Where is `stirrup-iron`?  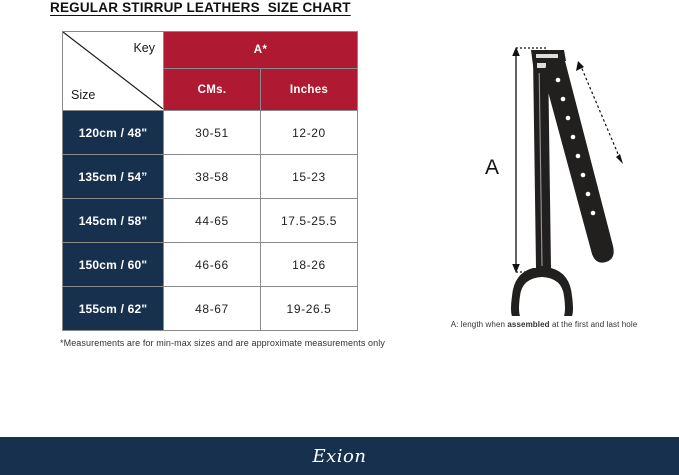 stirrup-iron is located at coordinates (542, 292).